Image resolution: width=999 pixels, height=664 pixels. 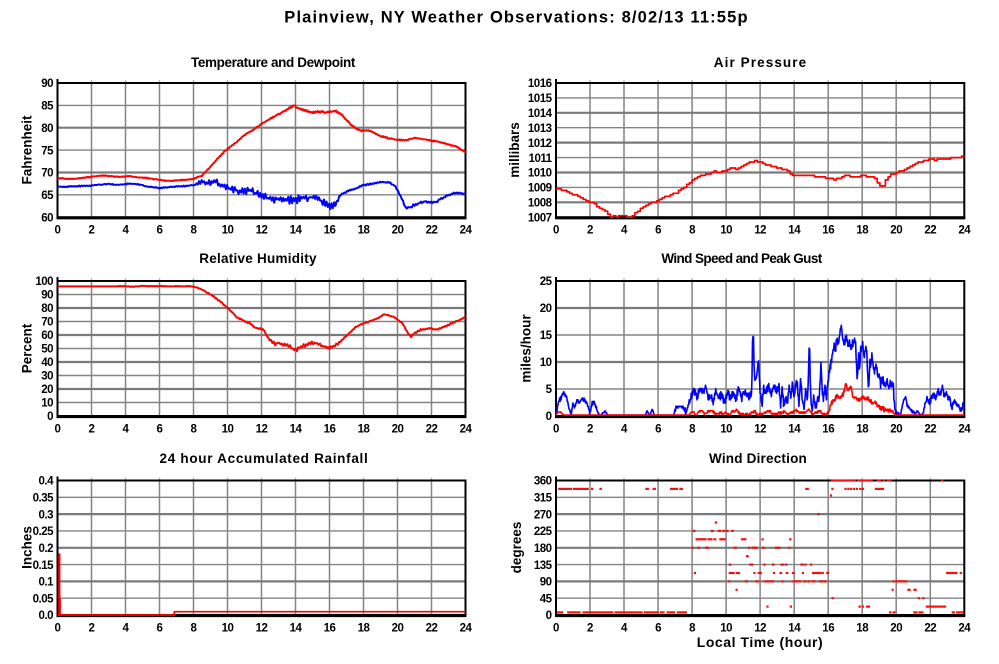 What do you see at coordinates (546, 599) in the screenshot?
I see `svg-text: 45` at bounding box center [546, 599].